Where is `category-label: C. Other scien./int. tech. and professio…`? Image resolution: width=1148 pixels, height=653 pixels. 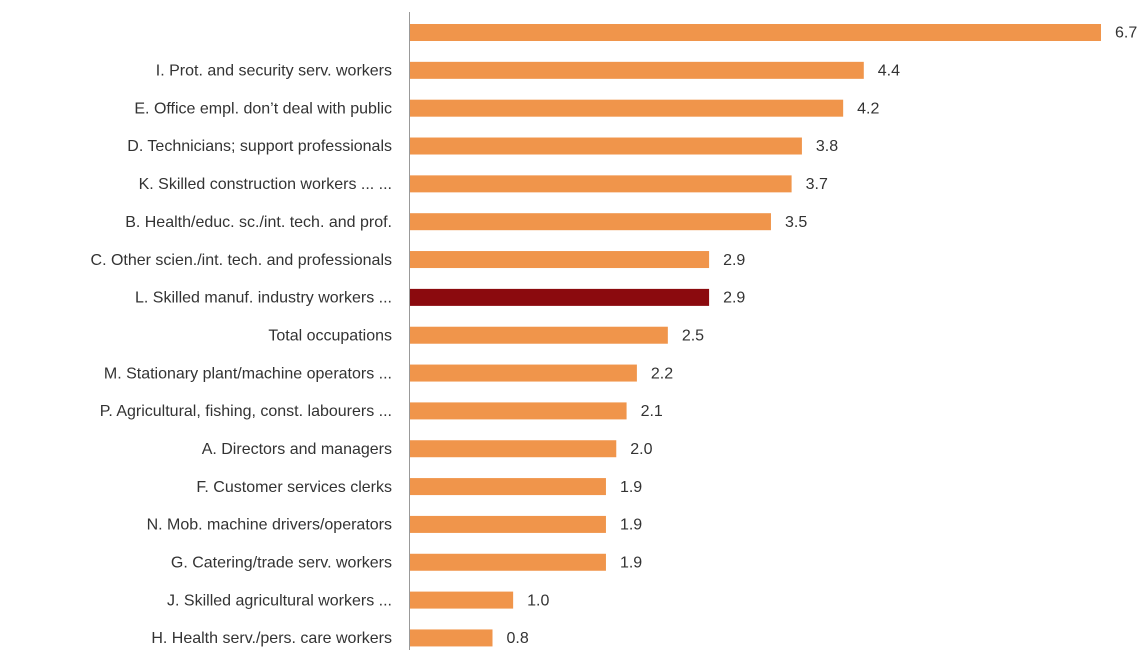 category-label: C. Other scien./int. tech. and professio… is located at coordinates (241, 260).